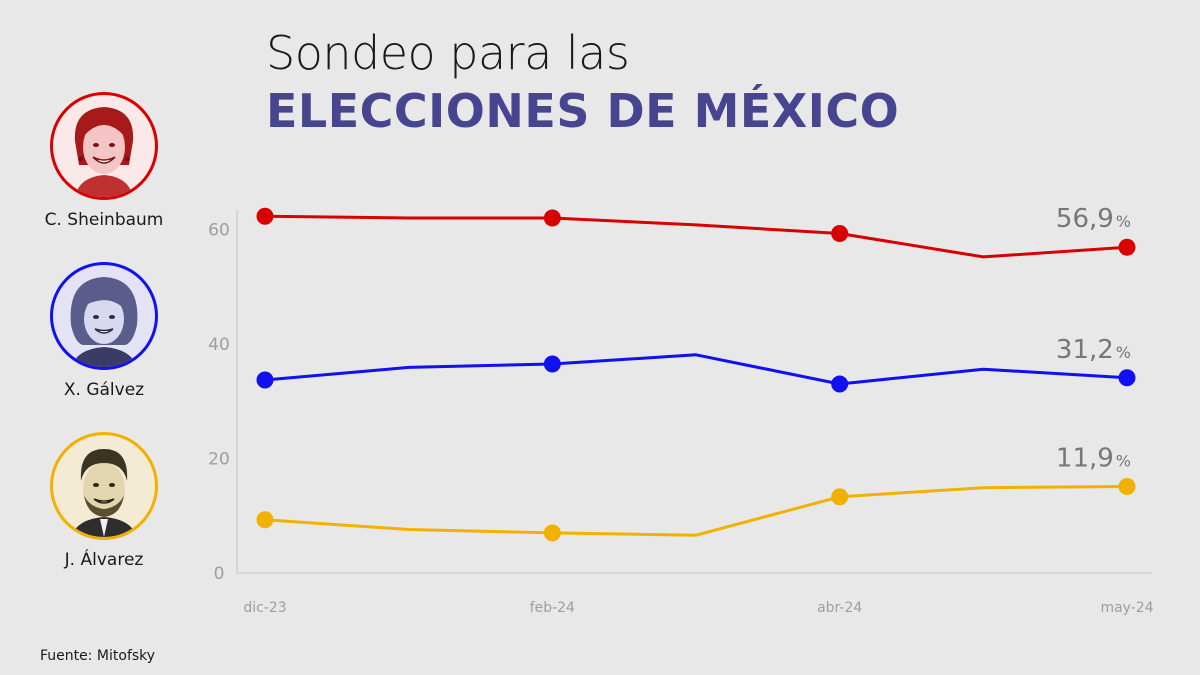  What do you see at coordinates (1093, 350) in the screenshot?
I see `end-value-label: 31,2%` at bounding box center [1093, 350].